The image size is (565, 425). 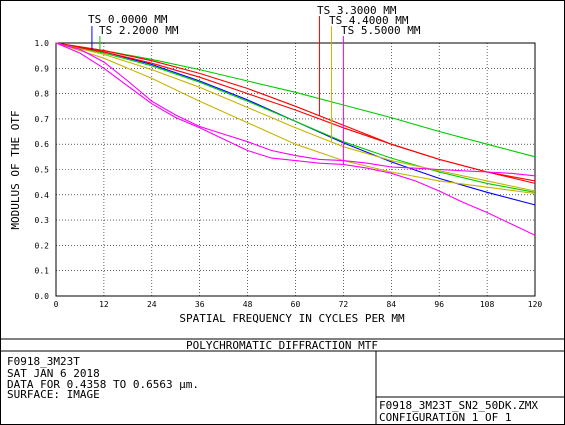 What do you see at coordinates (15, 169) in the screenshot?
I see `y-axis-label: MODULUS OF THE OTF` at bounding box center [15, 169].